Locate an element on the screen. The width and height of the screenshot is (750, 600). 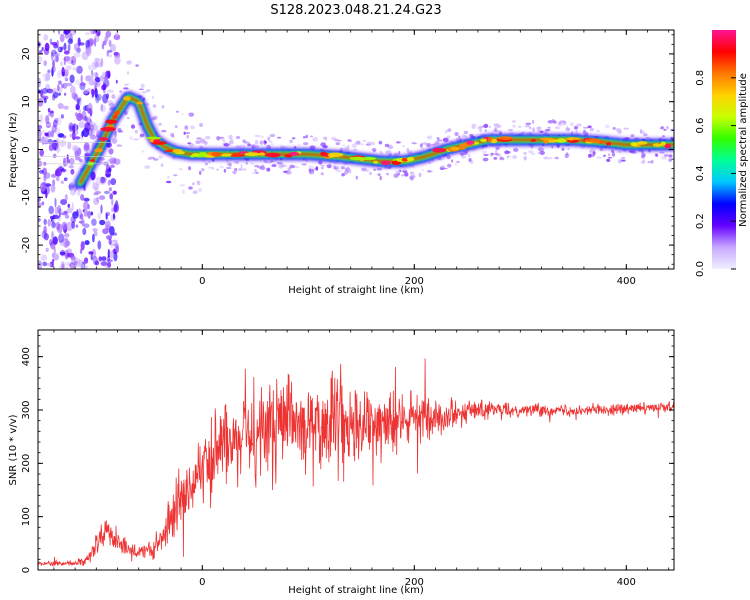
y-tick-label: 300 is located at coordinates (26, 409).